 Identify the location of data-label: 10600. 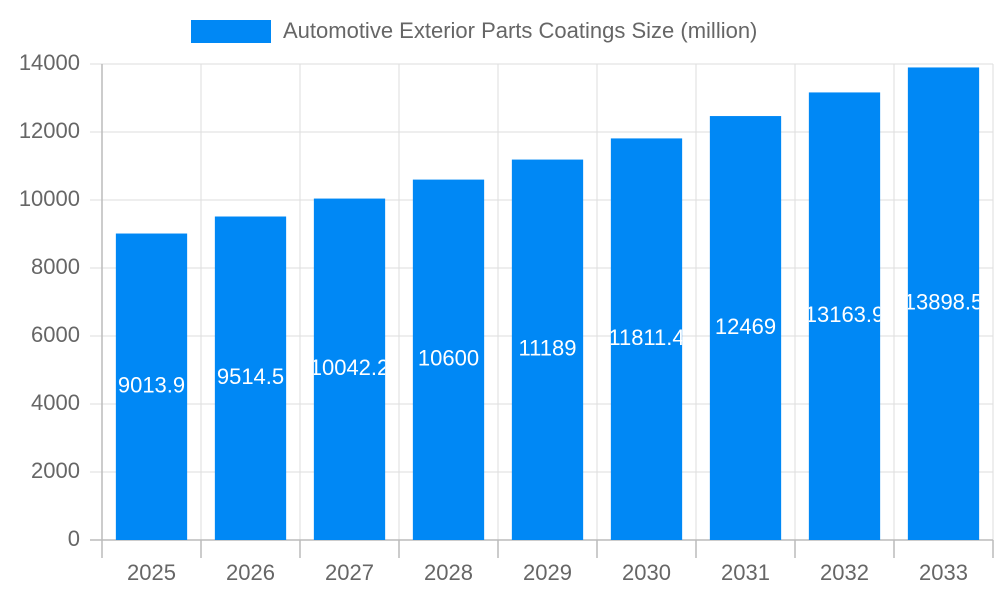
(448, 358).